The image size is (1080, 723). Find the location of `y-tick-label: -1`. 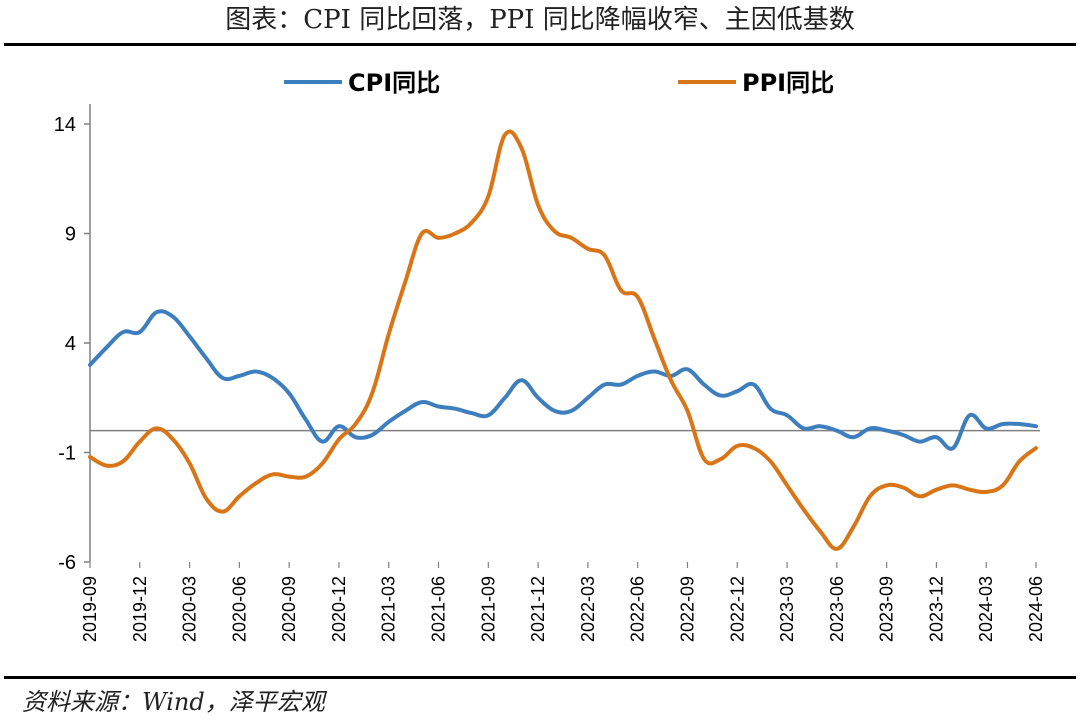

y-tick-label: -1 is located at coordinates (67, 454).